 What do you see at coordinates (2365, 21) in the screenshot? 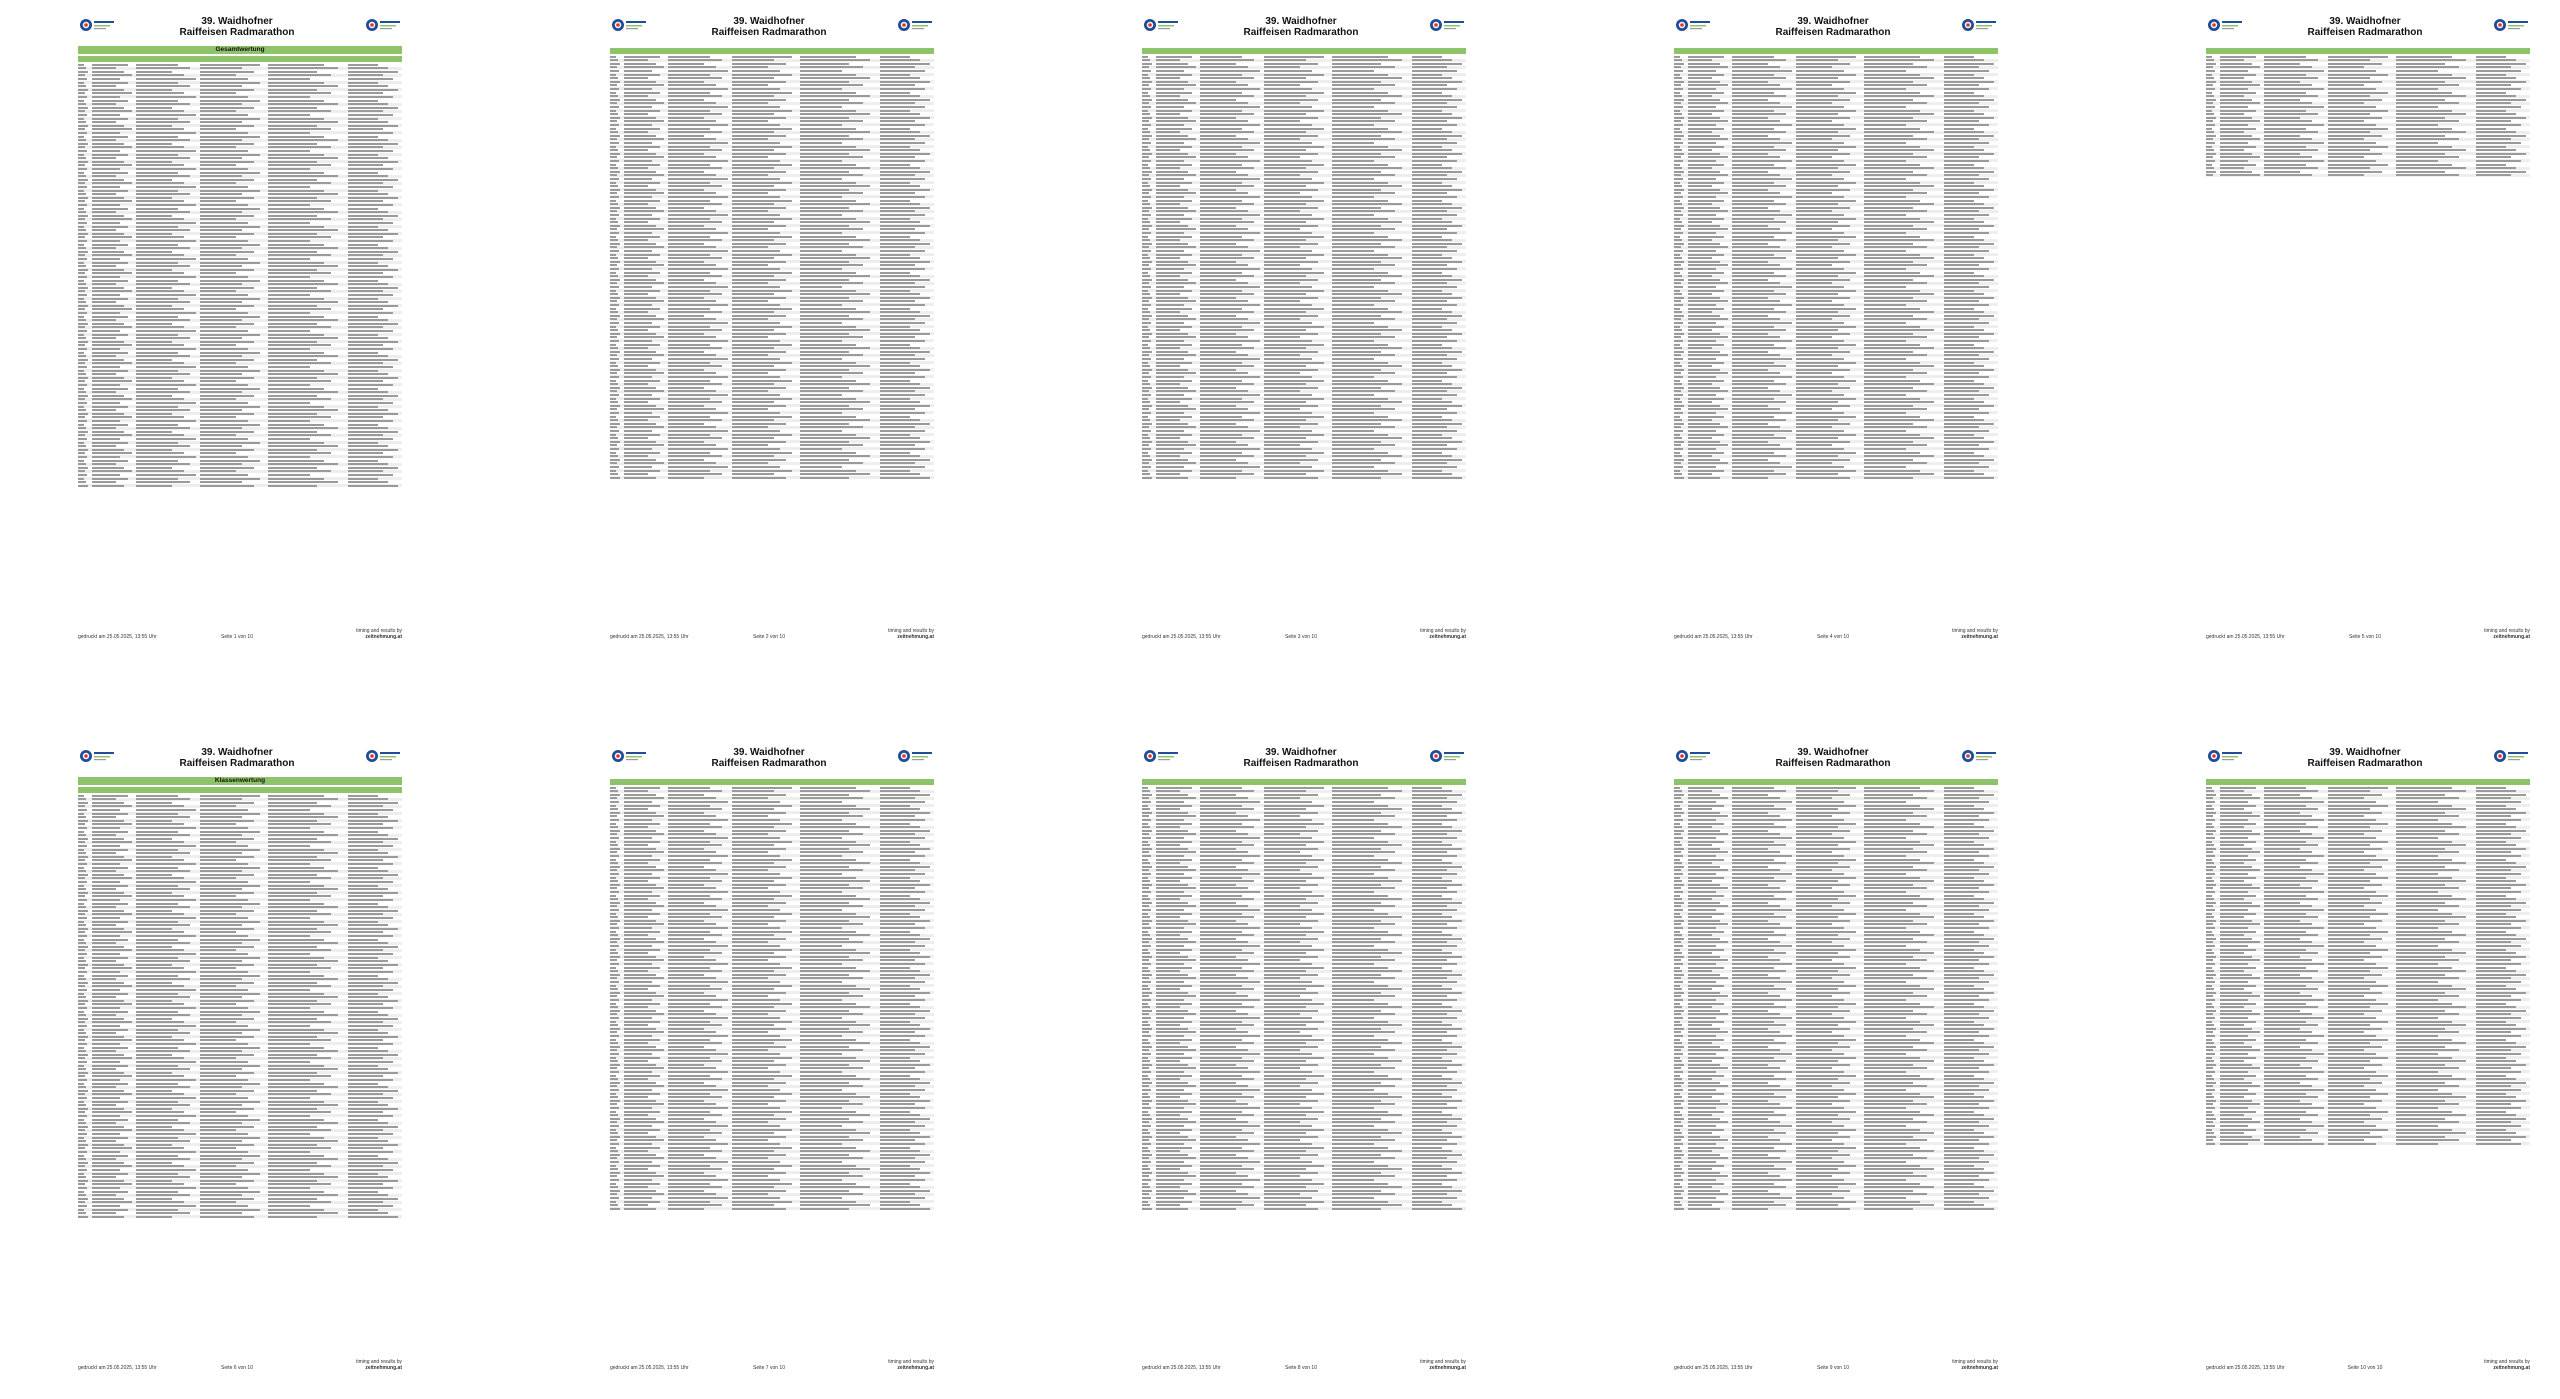
I see `title-line1: 39. Waidhofner` at bounding box center [2365, 21].